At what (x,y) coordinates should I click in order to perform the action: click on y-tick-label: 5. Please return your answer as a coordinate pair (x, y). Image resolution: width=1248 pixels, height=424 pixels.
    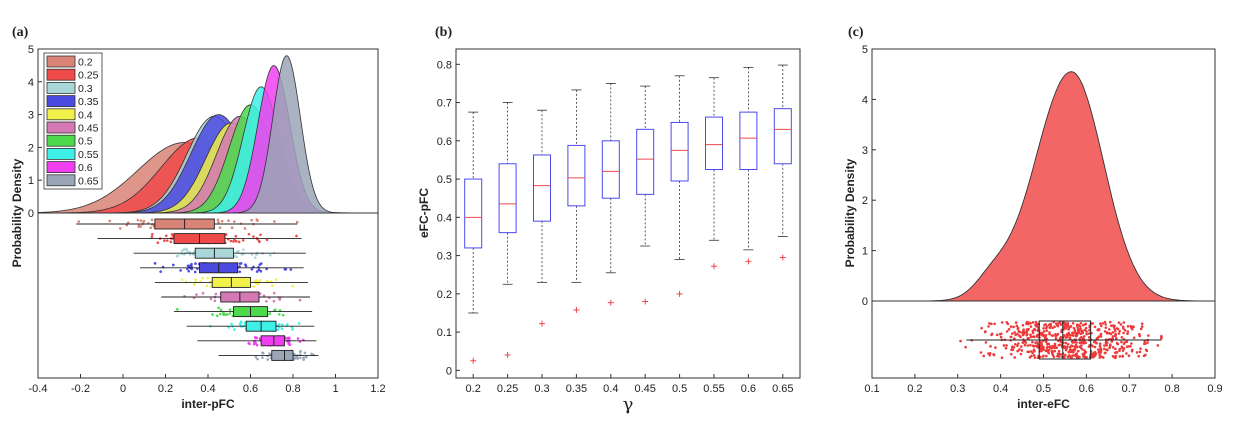
    Looking at the image, I should click on (865, 50).